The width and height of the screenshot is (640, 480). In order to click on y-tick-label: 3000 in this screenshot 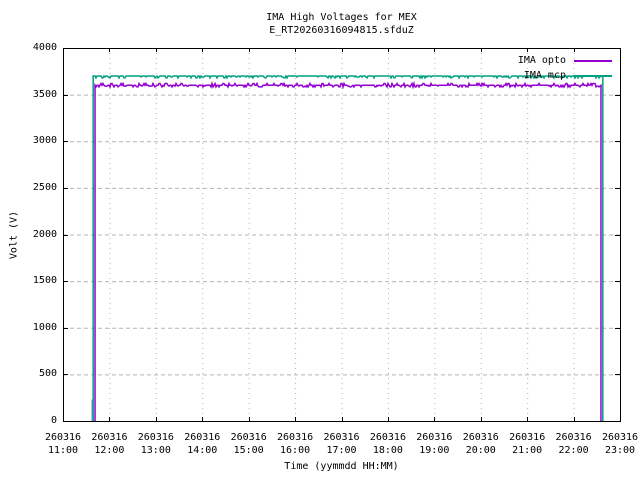, I will do `click(44, 141)`.